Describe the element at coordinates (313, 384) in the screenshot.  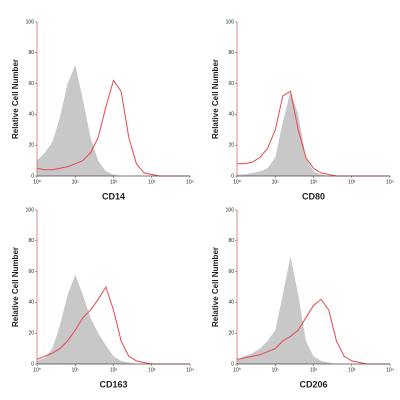
I see `x-axis-label: CD206` at that location.